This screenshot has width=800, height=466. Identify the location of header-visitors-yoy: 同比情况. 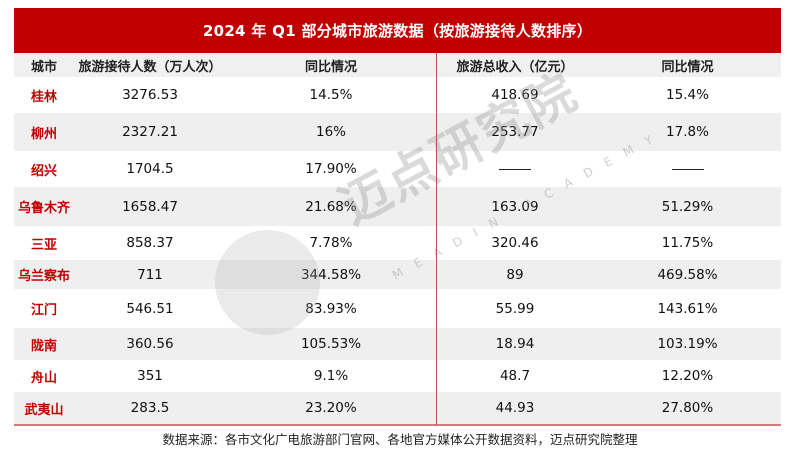
(330, 67).